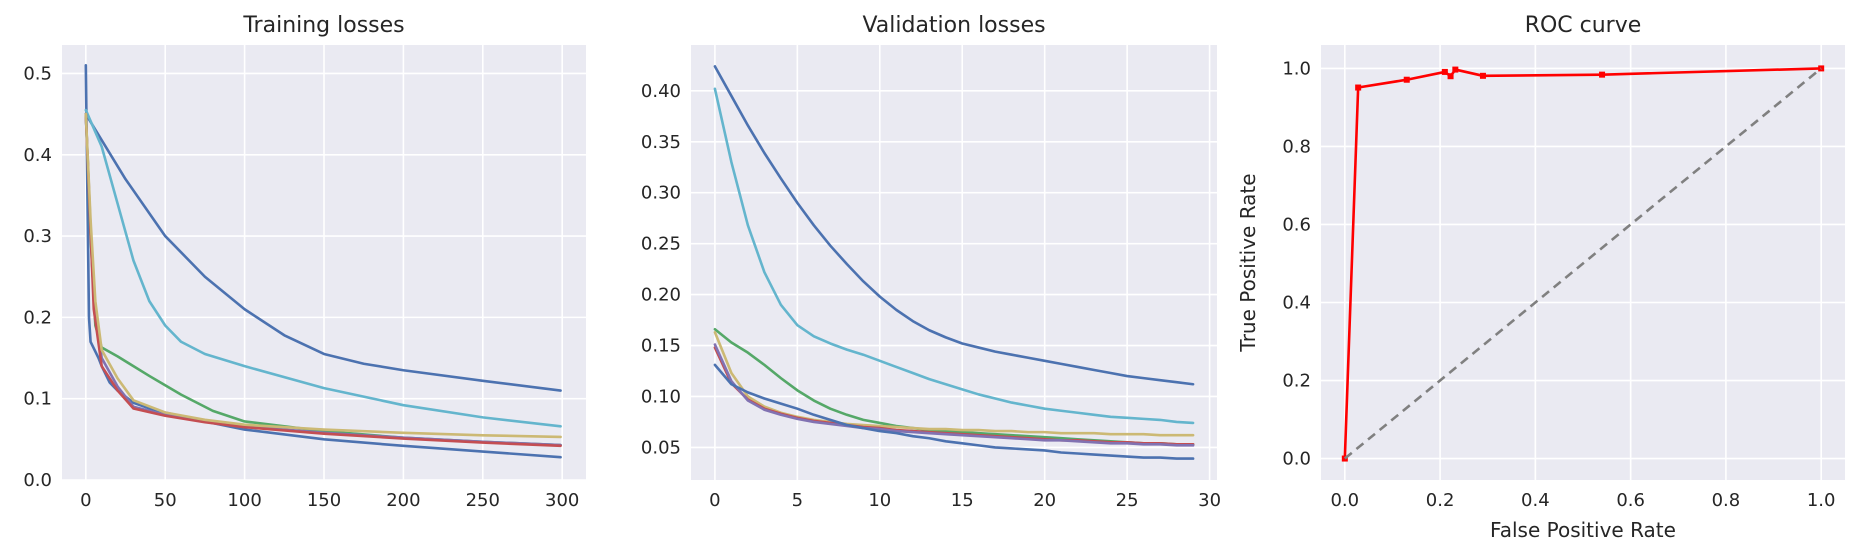  What do you see at coordinates (879, 500) in the screenshot?
I see `x-tick-label: 10` at bounding box center [879, 500].